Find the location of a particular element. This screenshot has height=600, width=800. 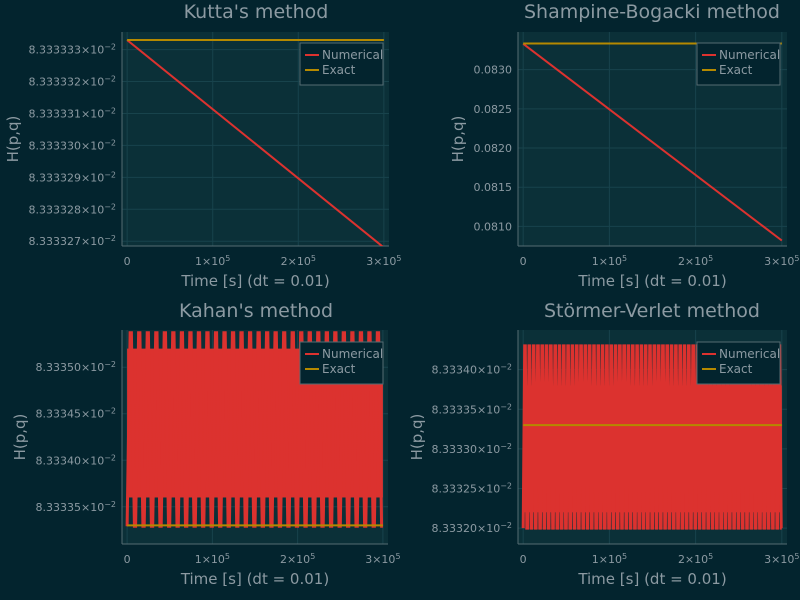

chart-title: Shampine-Bogacki method is located at coordinates (652, 12).